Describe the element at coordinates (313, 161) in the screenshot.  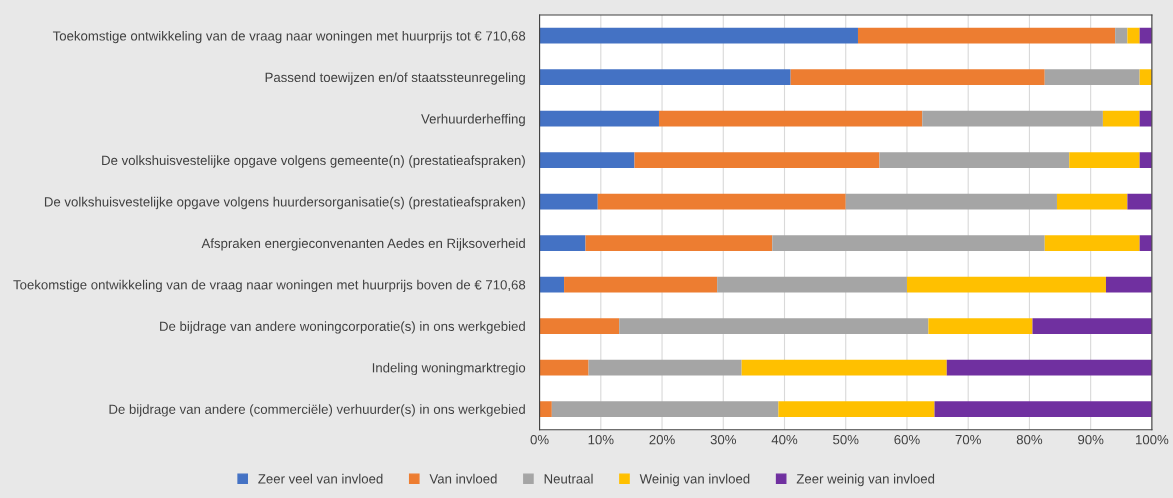
I see `y-tick-label: De volkshuisvestelijke opgave volgens gemeente(n) (prestatieafspraken)` at that location.